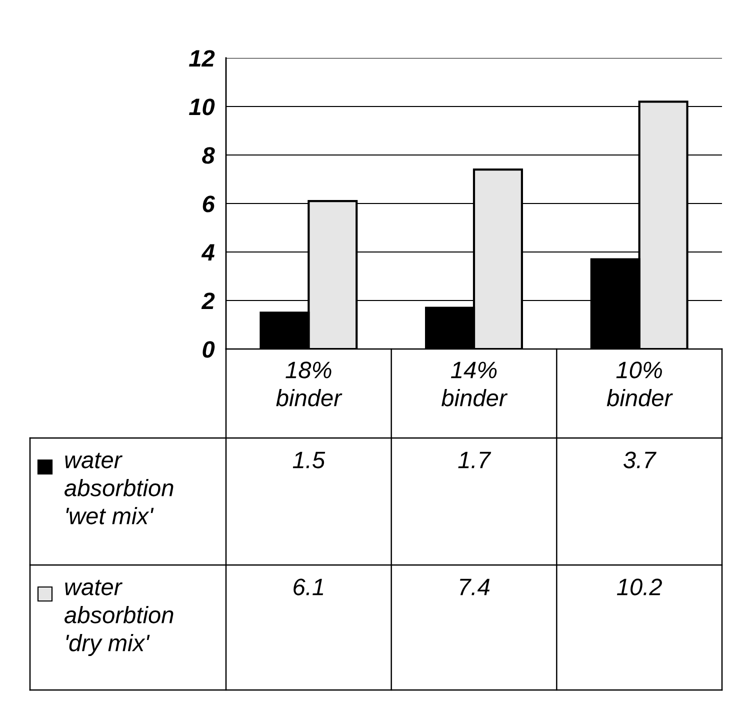  What do you see at coordinates (119, 618) in the screenshot?
I see `legend-label: water absorbtion 'dry mix'` at bounding box center [119, 618].